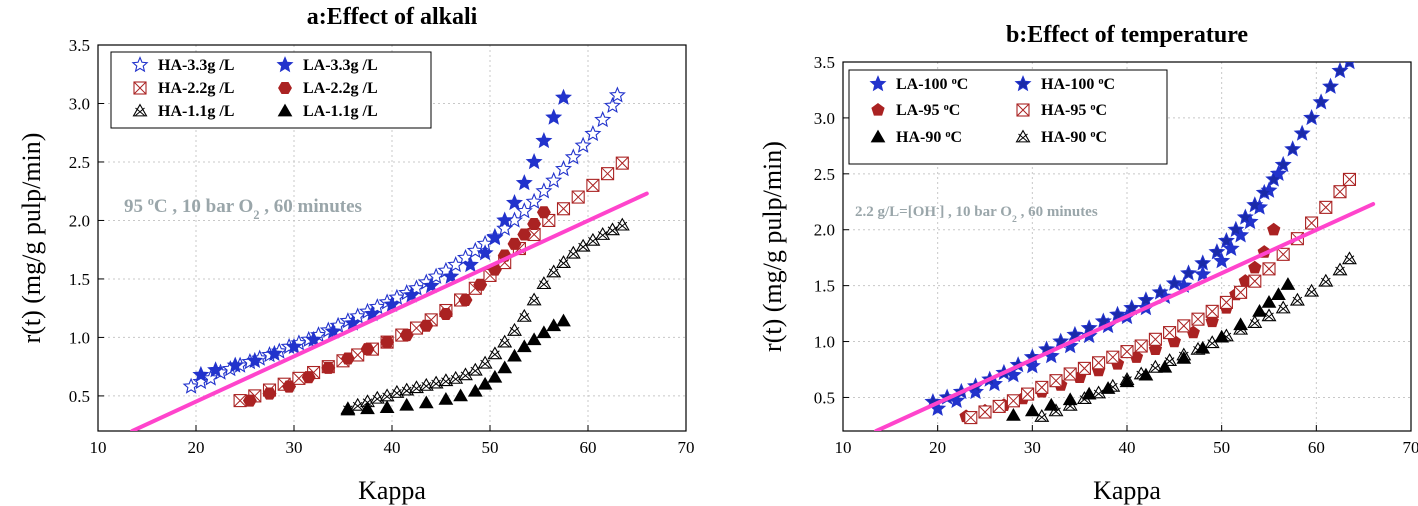  What do you see at coordinates (340, 88) in the screenshot?
I see `legend-label: LA-2.2g /L` at bounding box center [340, 88].